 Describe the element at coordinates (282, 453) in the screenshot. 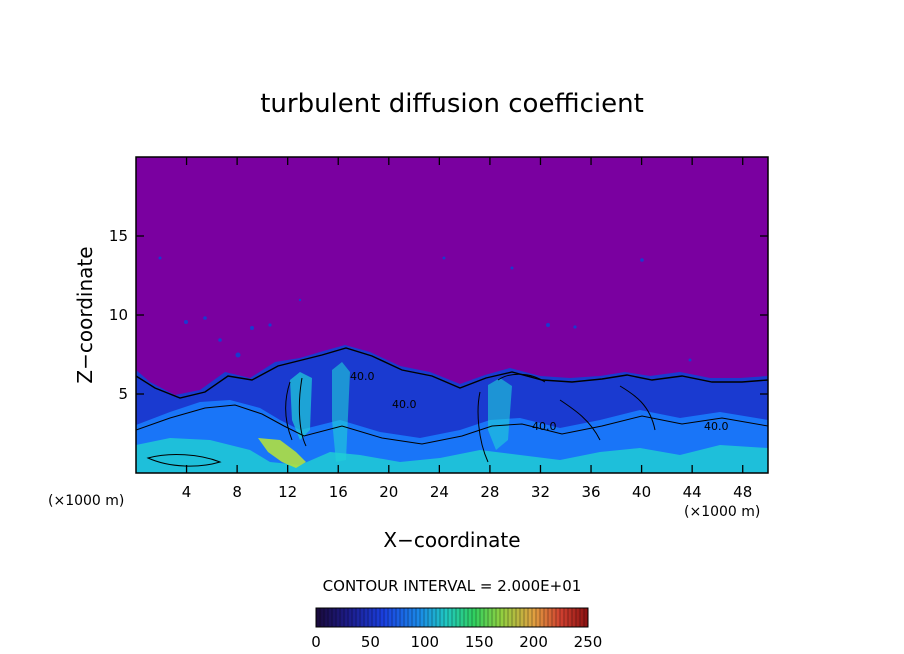

I see `layer-peak` at that location.